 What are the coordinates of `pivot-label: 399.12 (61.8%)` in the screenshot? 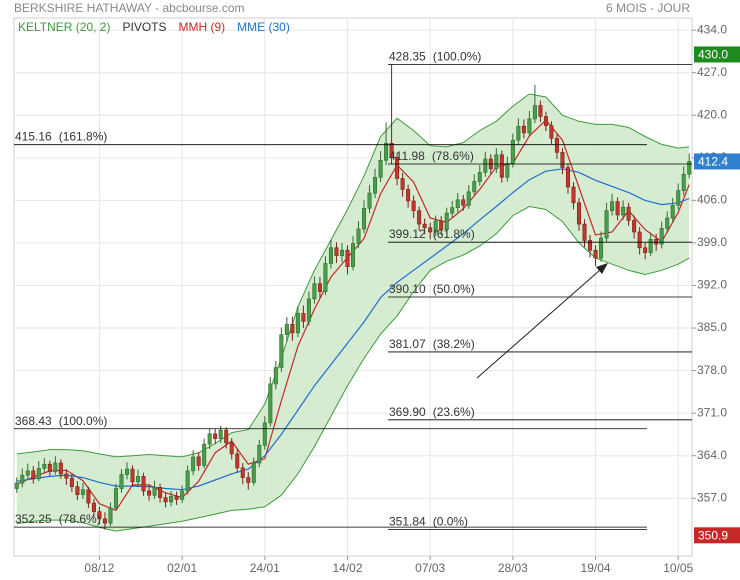 It's located at (432, 234).